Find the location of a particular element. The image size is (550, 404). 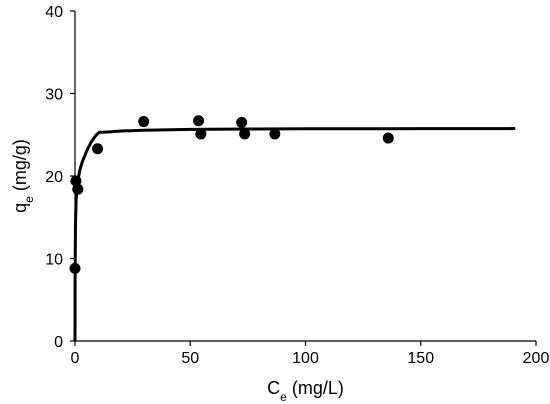

y-tick-label: 10 is located at coordinates (54, 260).